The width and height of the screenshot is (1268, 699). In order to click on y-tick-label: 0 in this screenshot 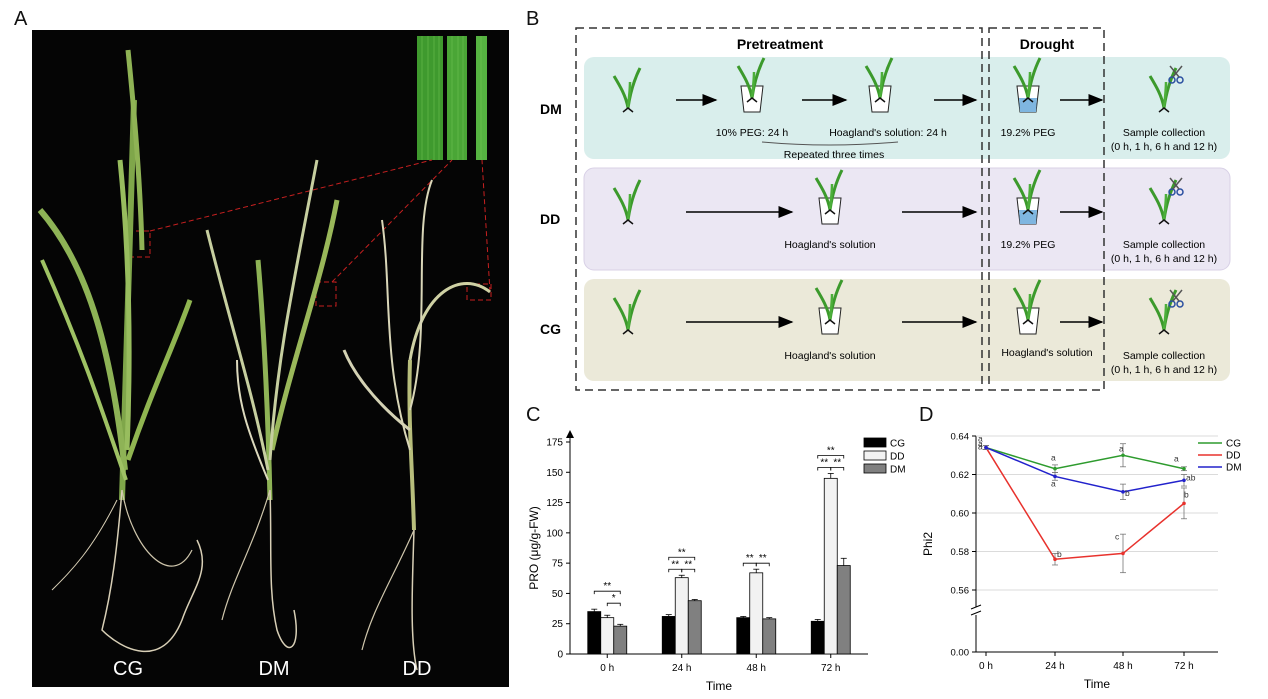, I will do `click(560, 655)`.